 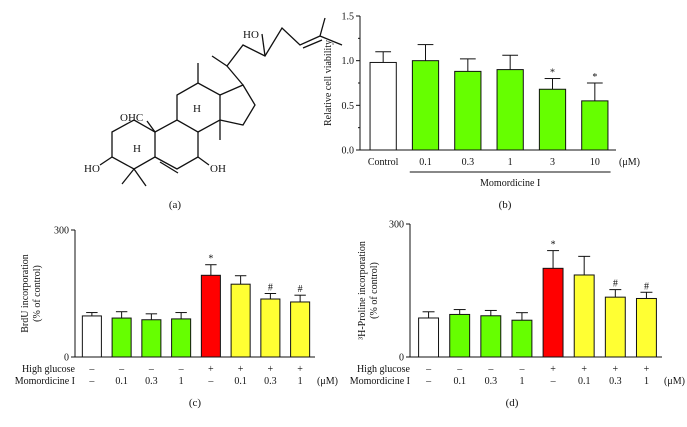 What do you see at coordinates (218, 169) in the screenshot?
I see `label-oh-c7: OH` at bounding box center [218, 169].